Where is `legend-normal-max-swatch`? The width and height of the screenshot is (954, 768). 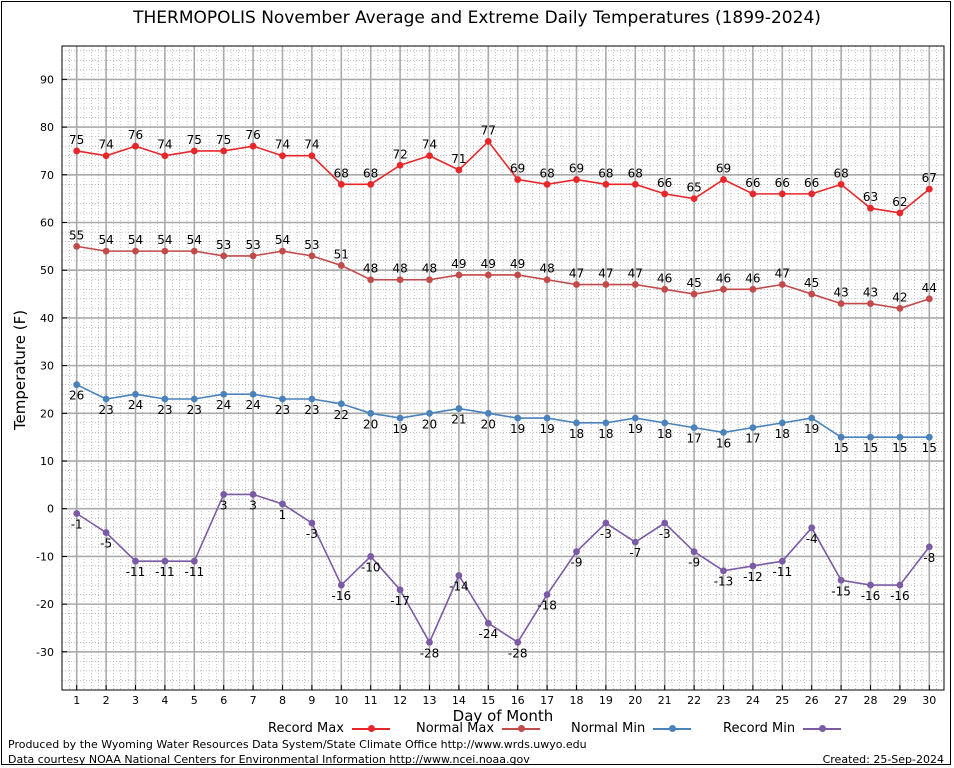
legend-normal-max-swatch is located at coordinates (521, 728).